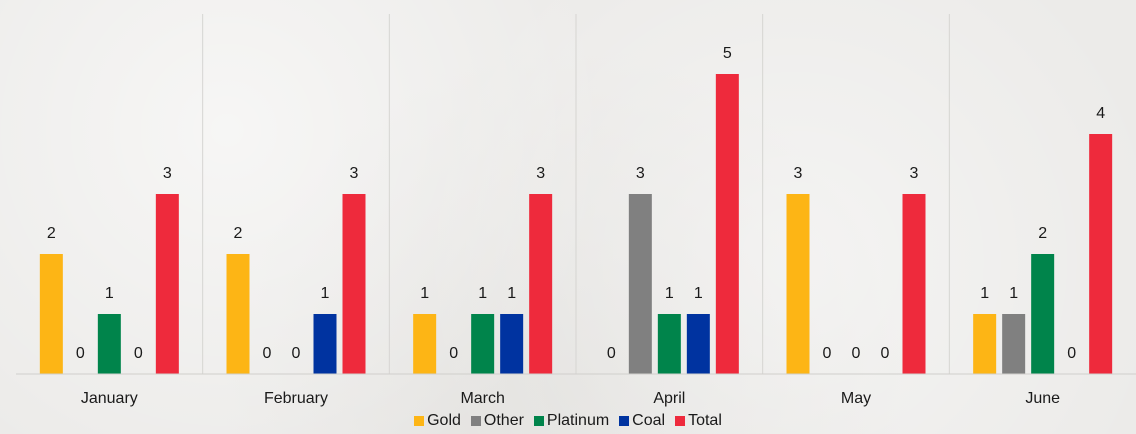 The width and height of the screenshot is (1136, 434). I want to click on data-label-platinum-february: 0, so click(296, 353).